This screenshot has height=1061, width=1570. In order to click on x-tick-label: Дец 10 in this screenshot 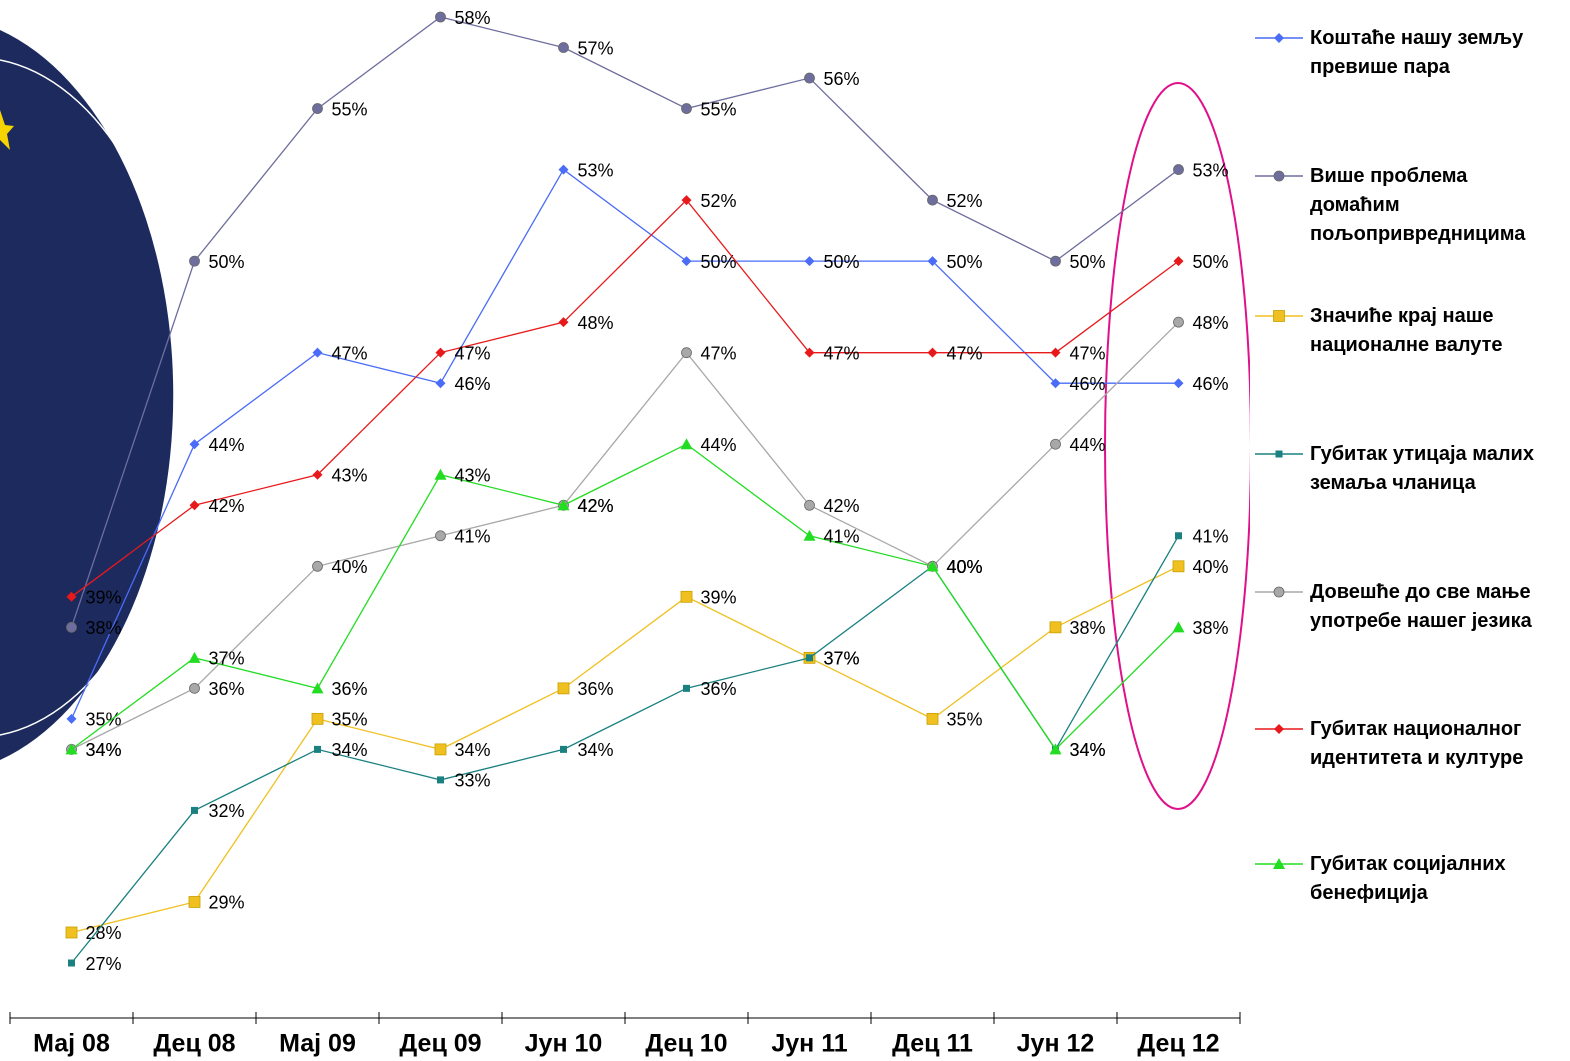, I will do `click(686, 1044)`.